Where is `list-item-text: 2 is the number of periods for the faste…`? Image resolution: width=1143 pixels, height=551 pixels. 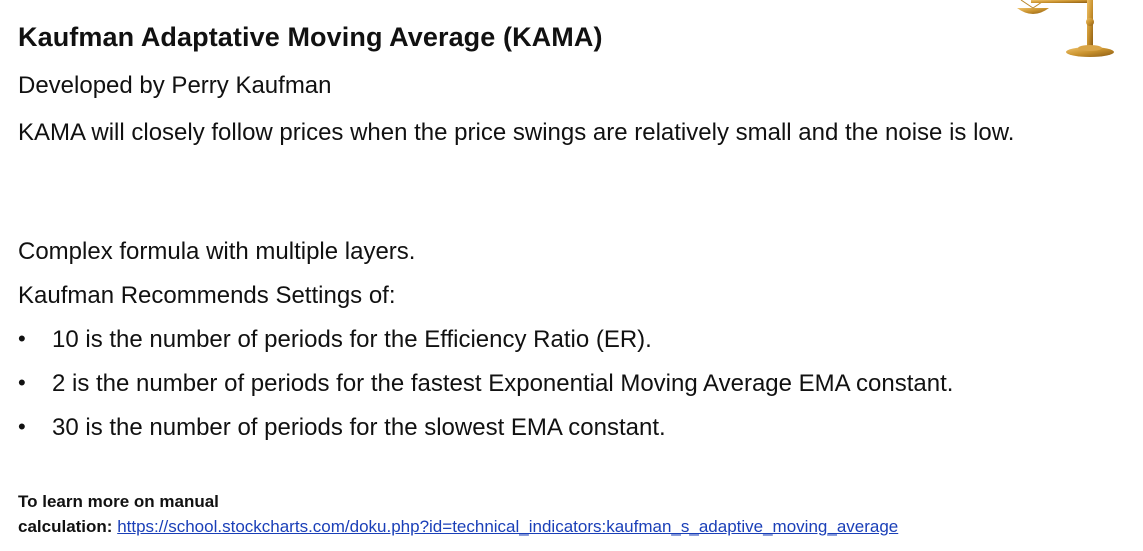 list-item-text: 2 is the number of periods for the faste… is located at coordinates (503, 383).